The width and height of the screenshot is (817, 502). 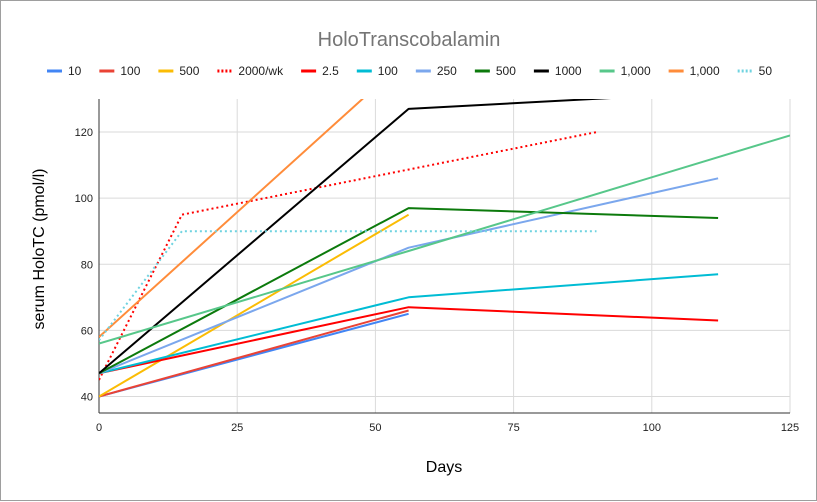 What do you see at coordinates (636, 71) in the screenshot?
I see `legend-label-9: 1,000` at bounding box center [636, 71].